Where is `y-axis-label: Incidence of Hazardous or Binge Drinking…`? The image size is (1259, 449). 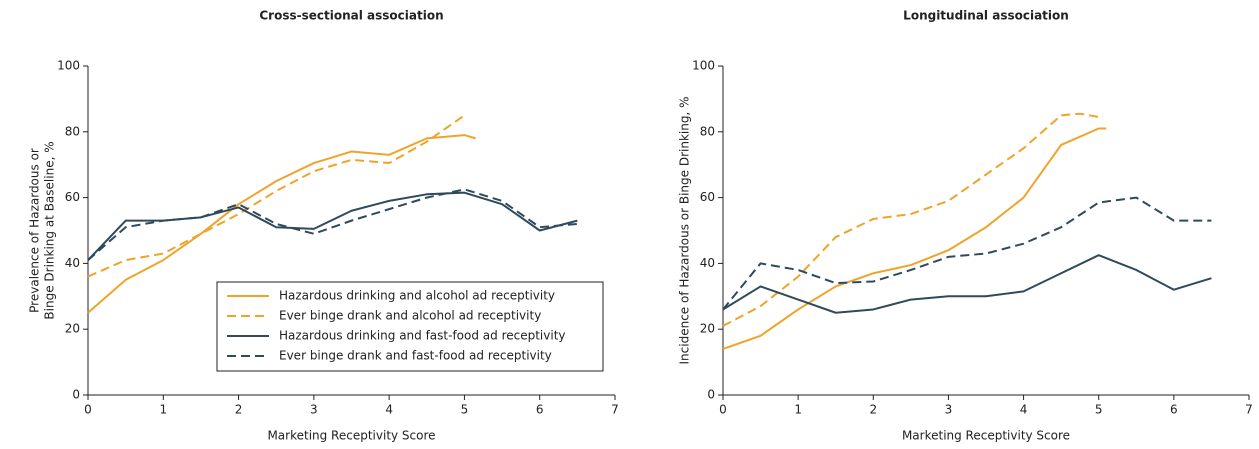 y-axis-label: Incidence of Hazardous or Binge Drinking… is located at coordinates (685, 231).